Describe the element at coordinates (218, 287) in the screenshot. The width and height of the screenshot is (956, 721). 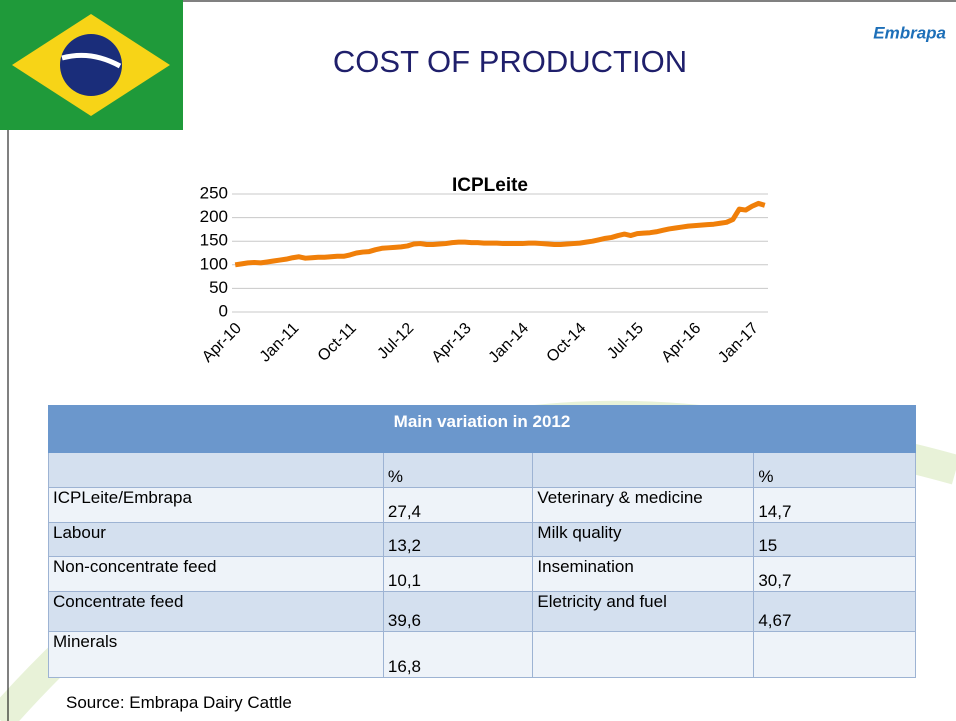
I see `y-tick-label: 50` at that location.